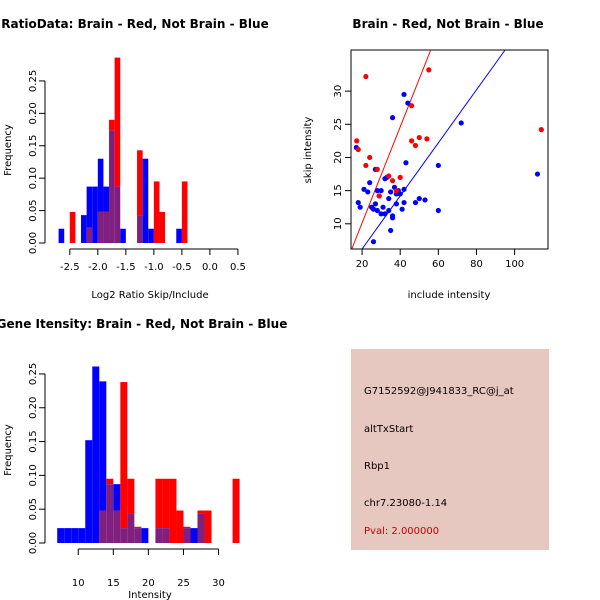 The height and width of the screenshot is (600, 600). What do you see at coordinates (149, 295) in the screenshot?
I see `ratio-xlabel: Log2 Ratio Skip/Include` at bounding box center [149, 295].